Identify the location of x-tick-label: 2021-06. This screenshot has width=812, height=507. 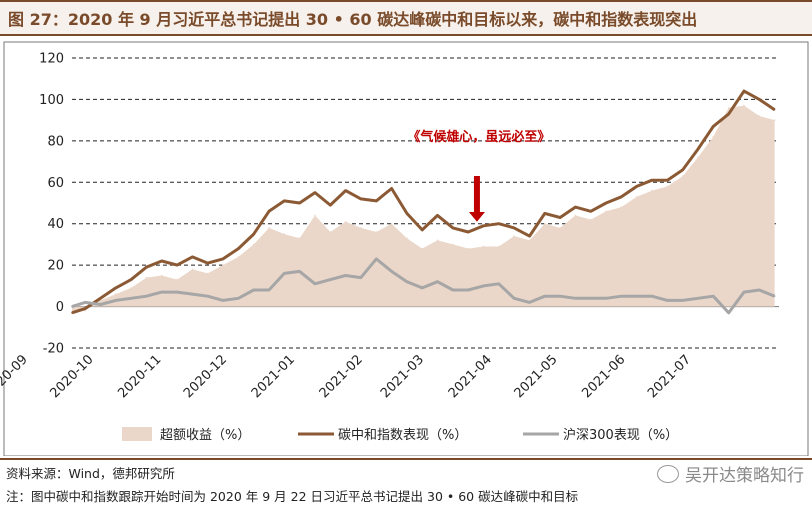
(603, 376).